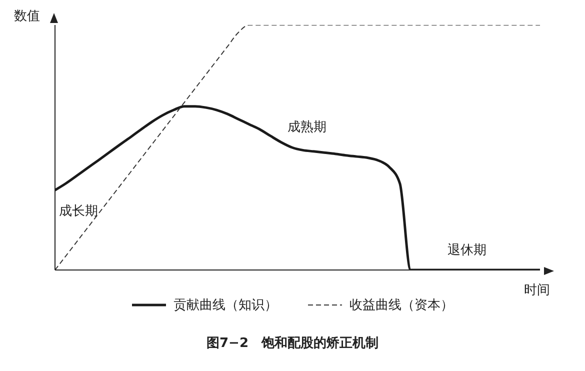  What do you see at coordinates (537, 290) in the screenshot?
I see `x-axis-title: 时间` at bounding box center [537, 290].